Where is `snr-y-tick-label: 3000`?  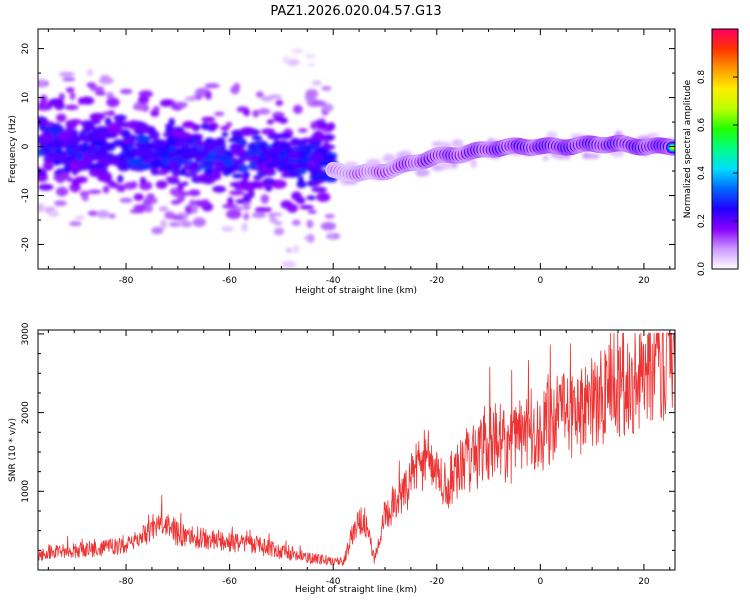 snr-y-tick-label: 3000 is located at coordinates (26, 333).